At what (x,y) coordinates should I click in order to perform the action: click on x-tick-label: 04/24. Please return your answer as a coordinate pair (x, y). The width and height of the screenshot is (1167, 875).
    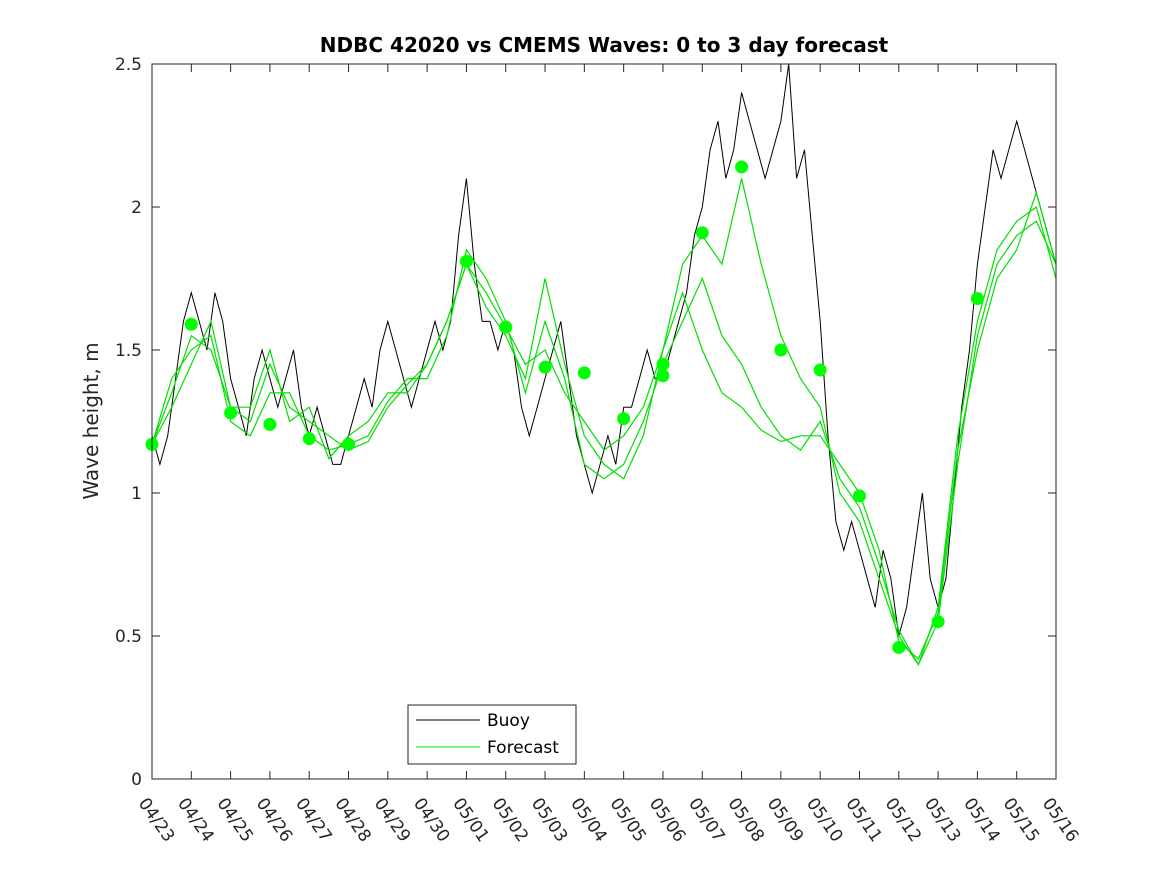
    Looking at the image, I should click on (195, 820).